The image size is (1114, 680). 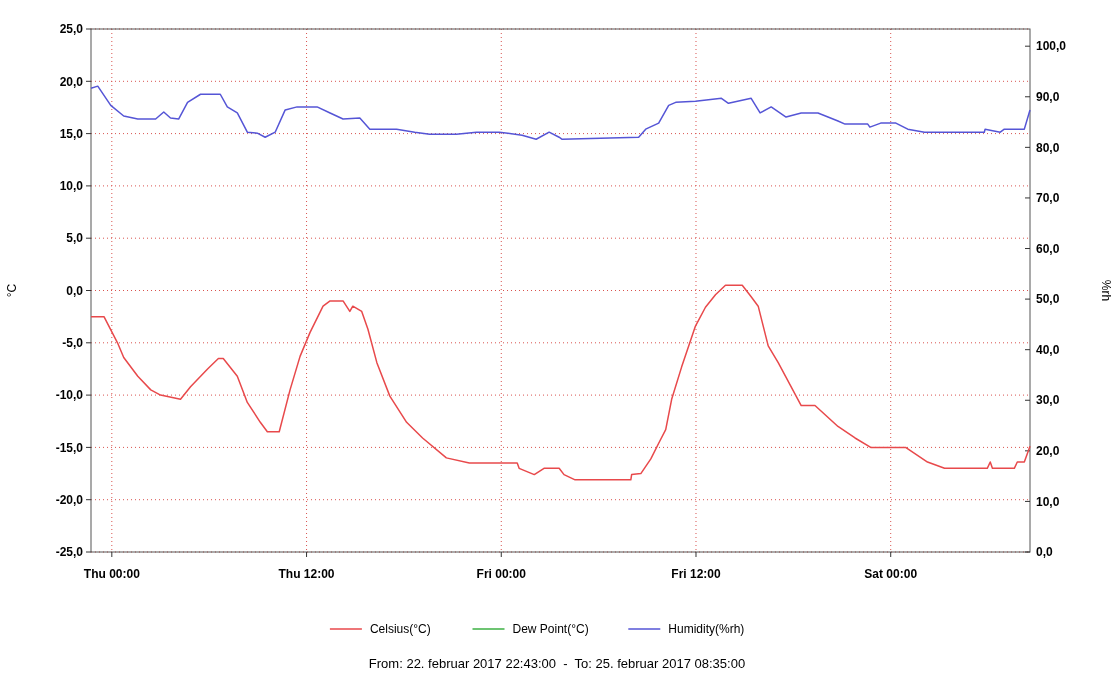 I want to click on y2-tick-label: 0,0, so click(x=1045, y=552).